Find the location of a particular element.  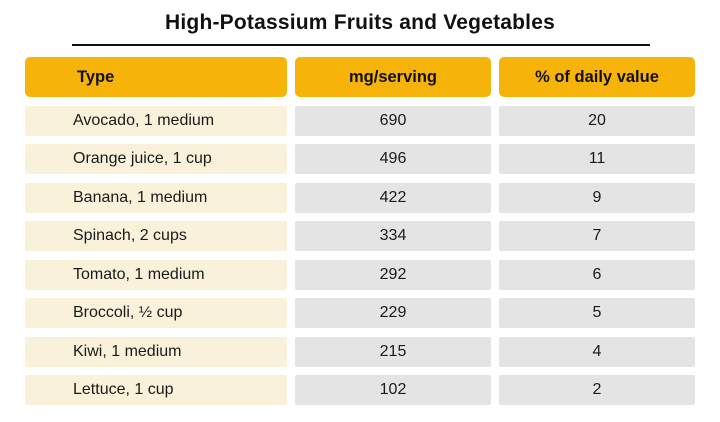

row-pct-cell: 20 is located at coordinates (597, 120).